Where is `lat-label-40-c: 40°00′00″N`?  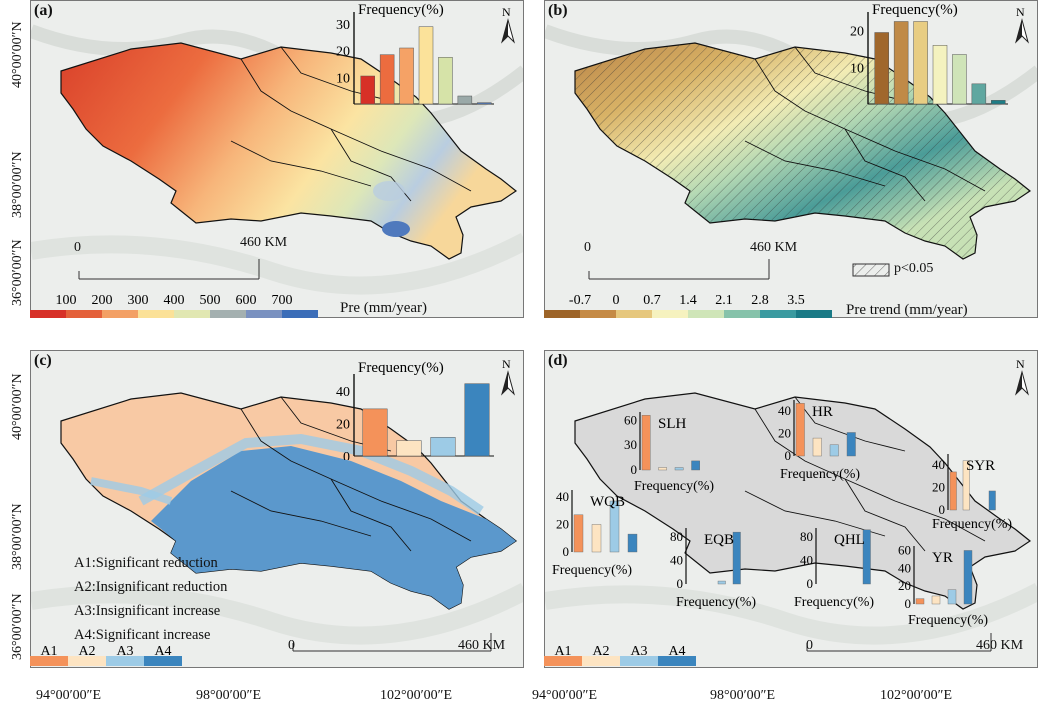
lat-label-40-c: 40°00′00″N is located at coordinates (17, 406).